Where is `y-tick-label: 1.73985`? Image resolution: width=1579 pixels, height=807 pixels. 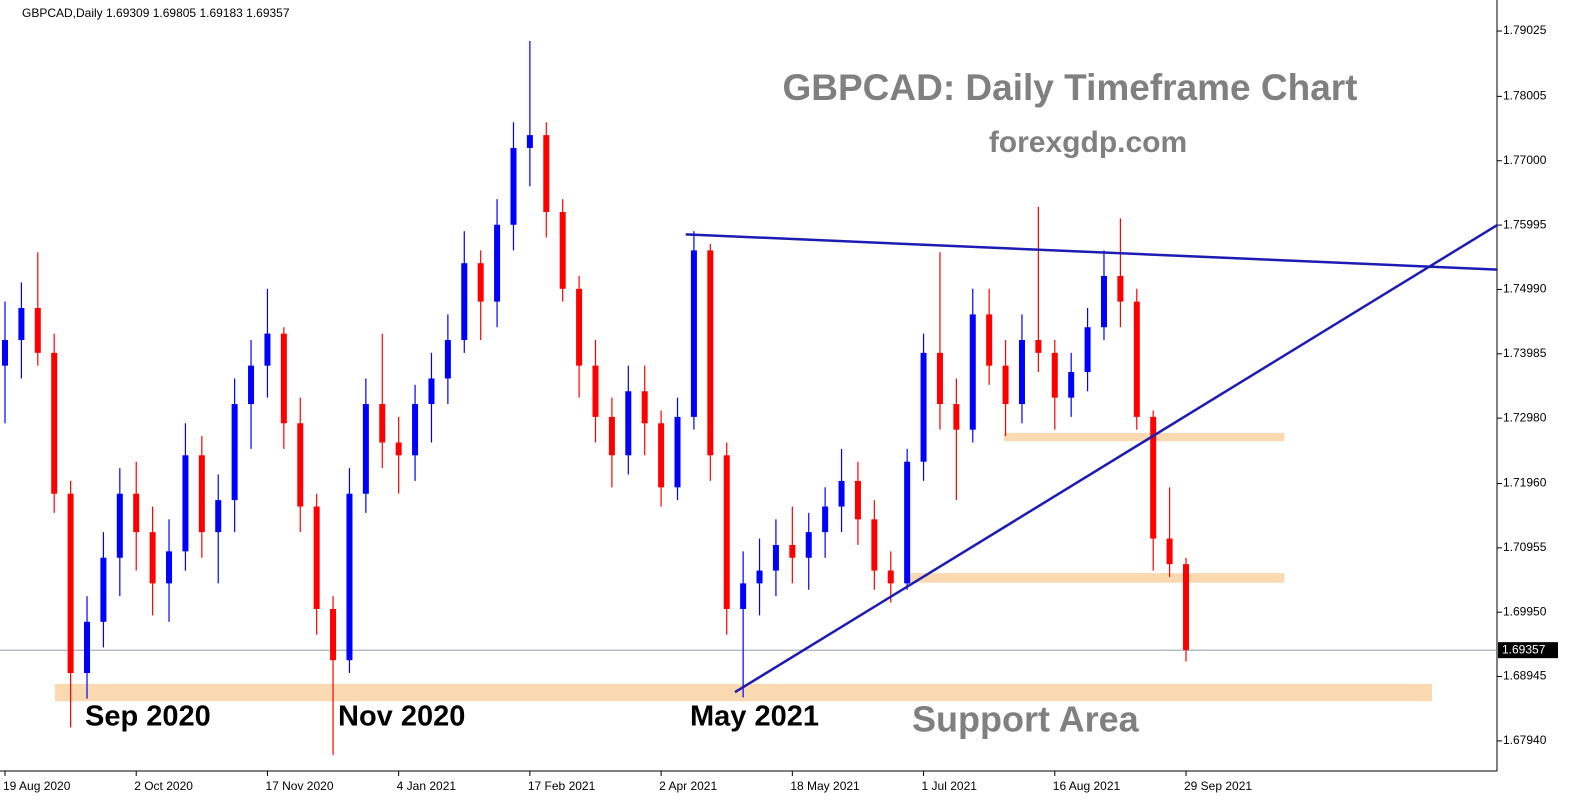 y-tick-label: 1.73985 is located at coordinates (1525, 353).